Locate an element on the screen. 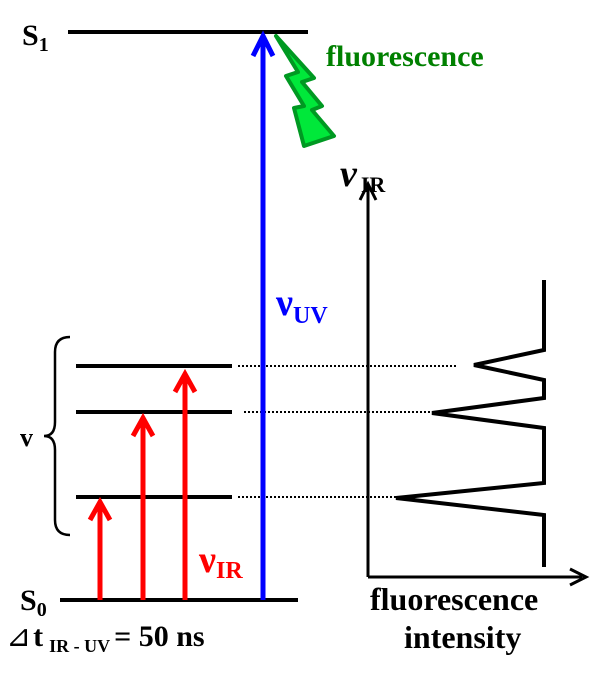 The width and height of the screenshot is (614, 683). uv-arrowhead is located at coordinates (263, 44).